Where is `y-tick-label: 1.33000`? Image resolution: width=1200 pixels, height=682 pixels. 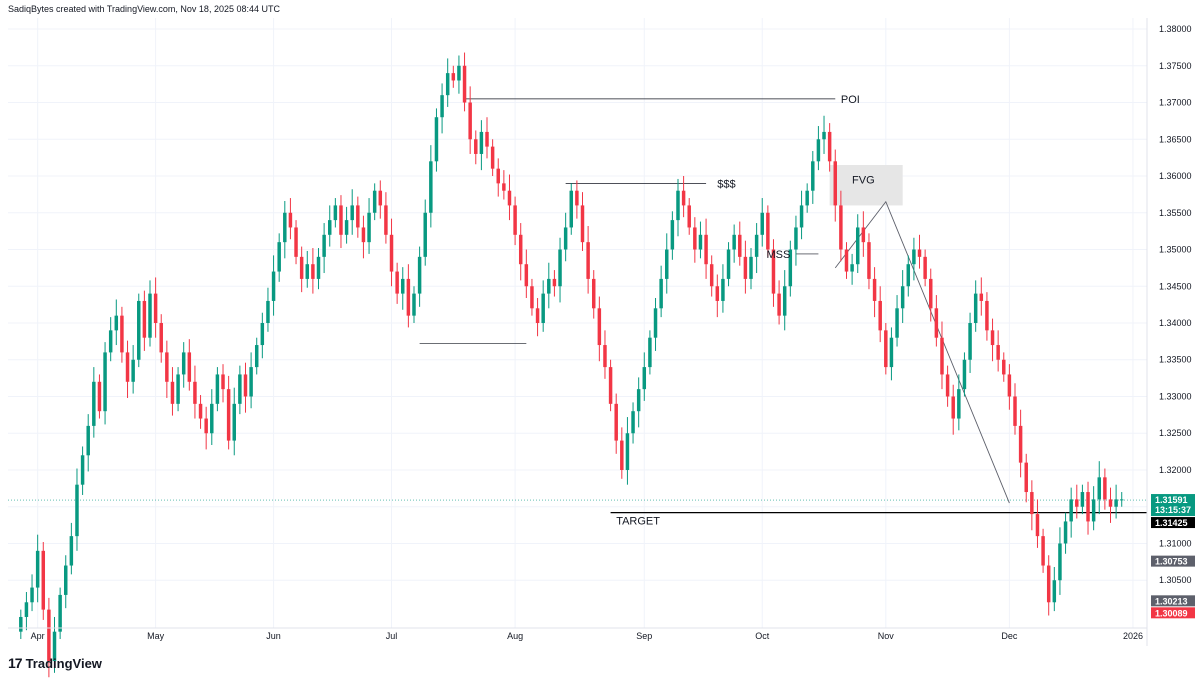
y-tick-label: 1.33000 is located at coordinates (1175, 396).